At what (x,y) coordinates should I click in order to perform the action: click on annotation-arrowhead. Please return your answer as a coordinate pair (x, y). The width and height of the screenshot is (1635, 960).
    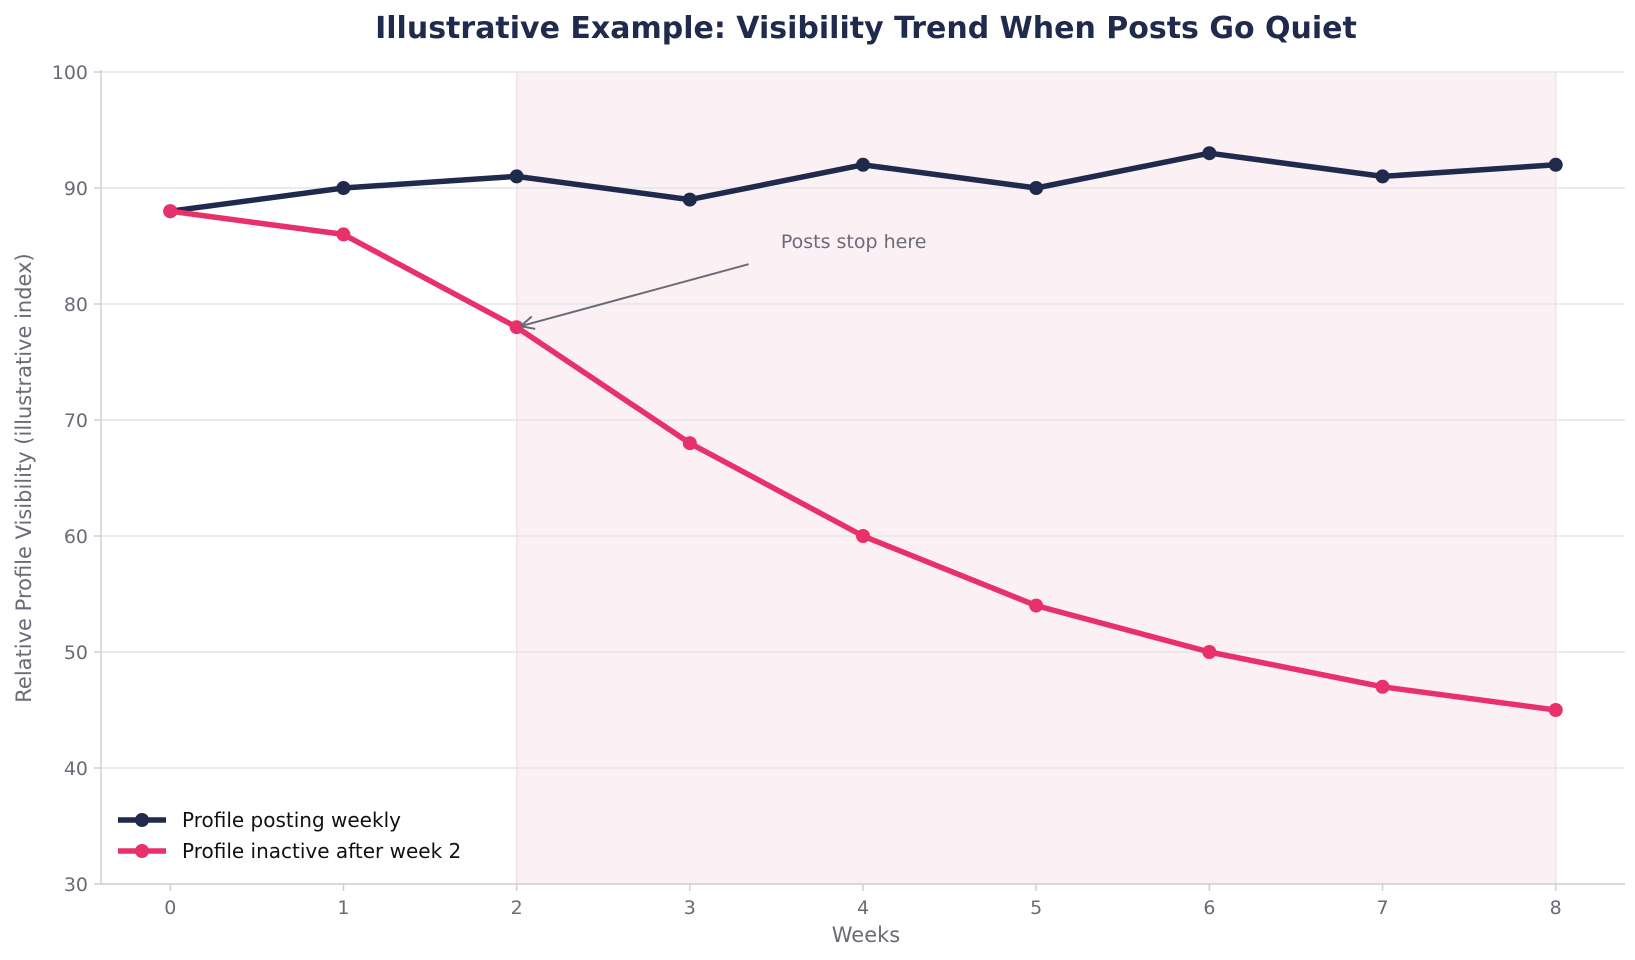
    Looking at the image, I should click on (527, 323).